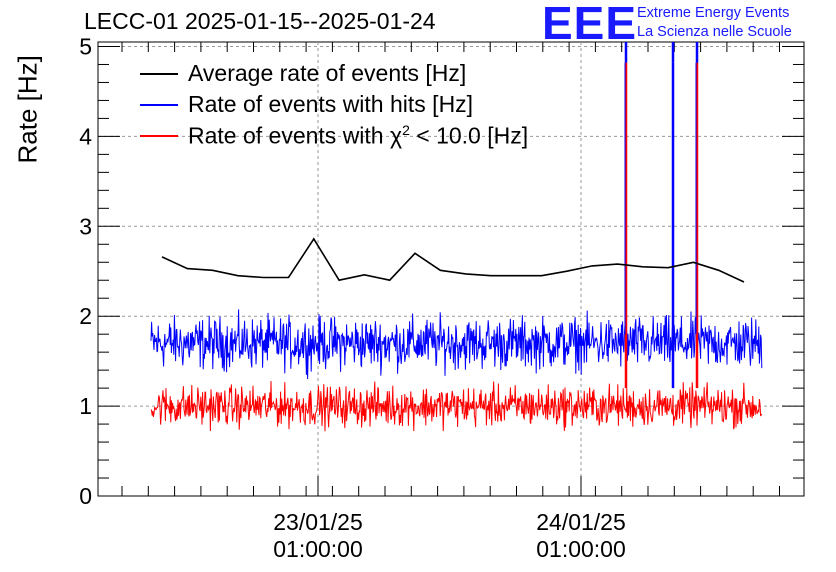  Describe the element at coordinates (260, 21) in the screenshot. I see `chart-title: LECC-01 2025-01-15--2025-01-24` at that location.